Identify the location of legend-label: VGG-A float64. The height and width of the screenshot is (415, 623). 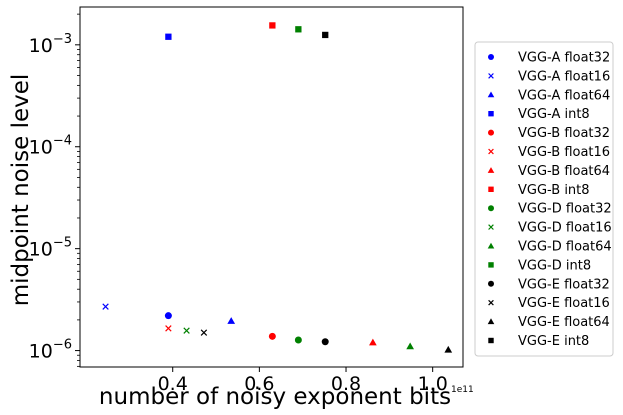
(564, 95).